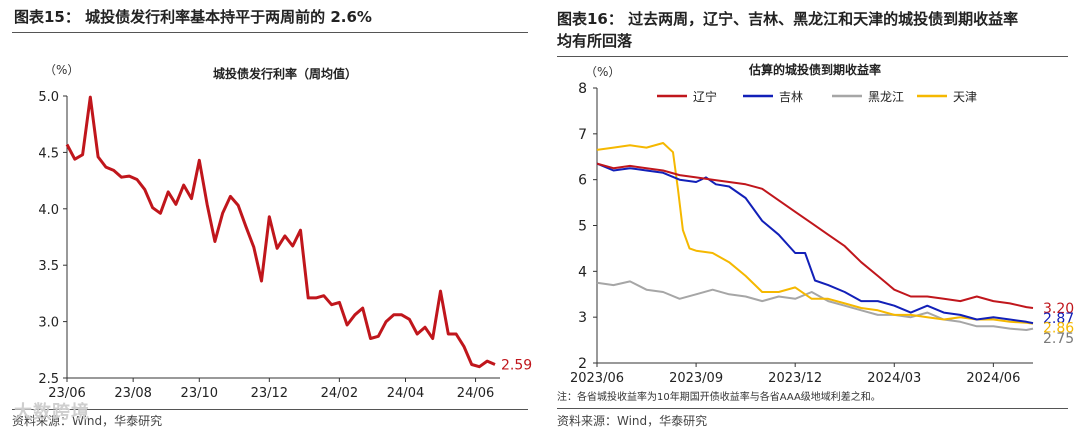 This screenshot has width=1080, height=432. What do you see at coordinates (795, 378) in the screenshot?
I see `right-x-tick-label: 2023/12` at bounding box center [795, 378].